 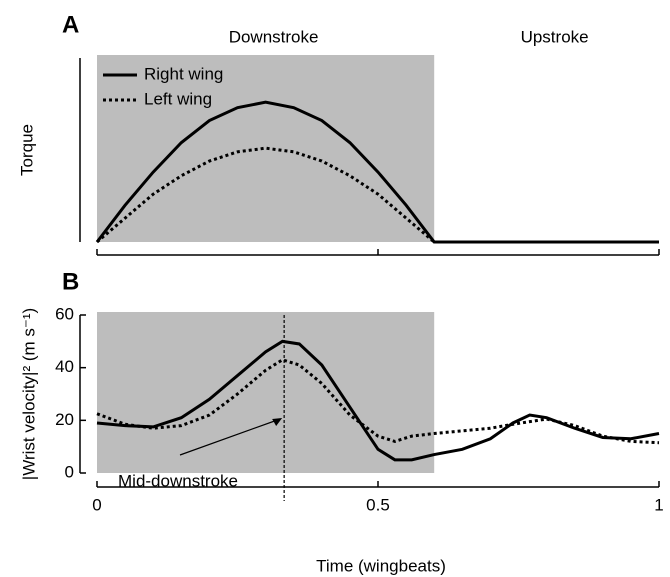 I want to click on legend-label: Left wing, so click(x=178, y=98).